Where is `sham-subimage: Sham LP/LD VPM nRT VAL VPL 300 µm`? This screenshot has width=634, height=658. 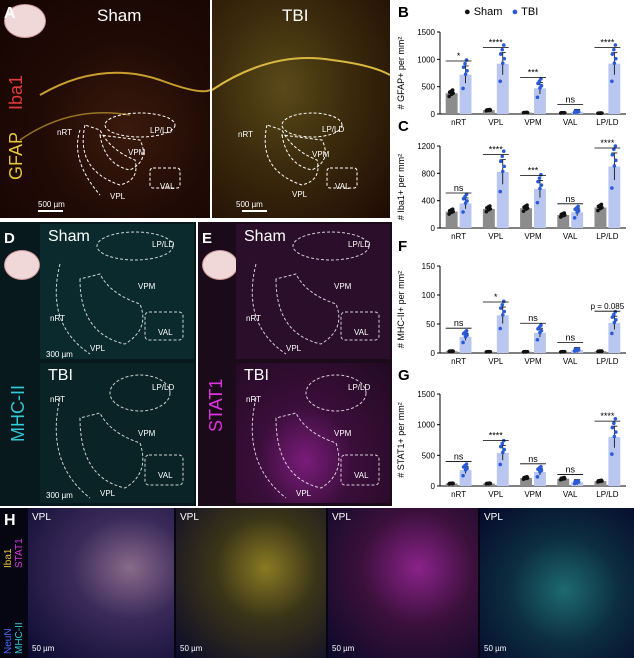 sham-subimage: Sham LP/LD VPM nRT VAL VPL 300 µm is located at coordinates (117, 291).